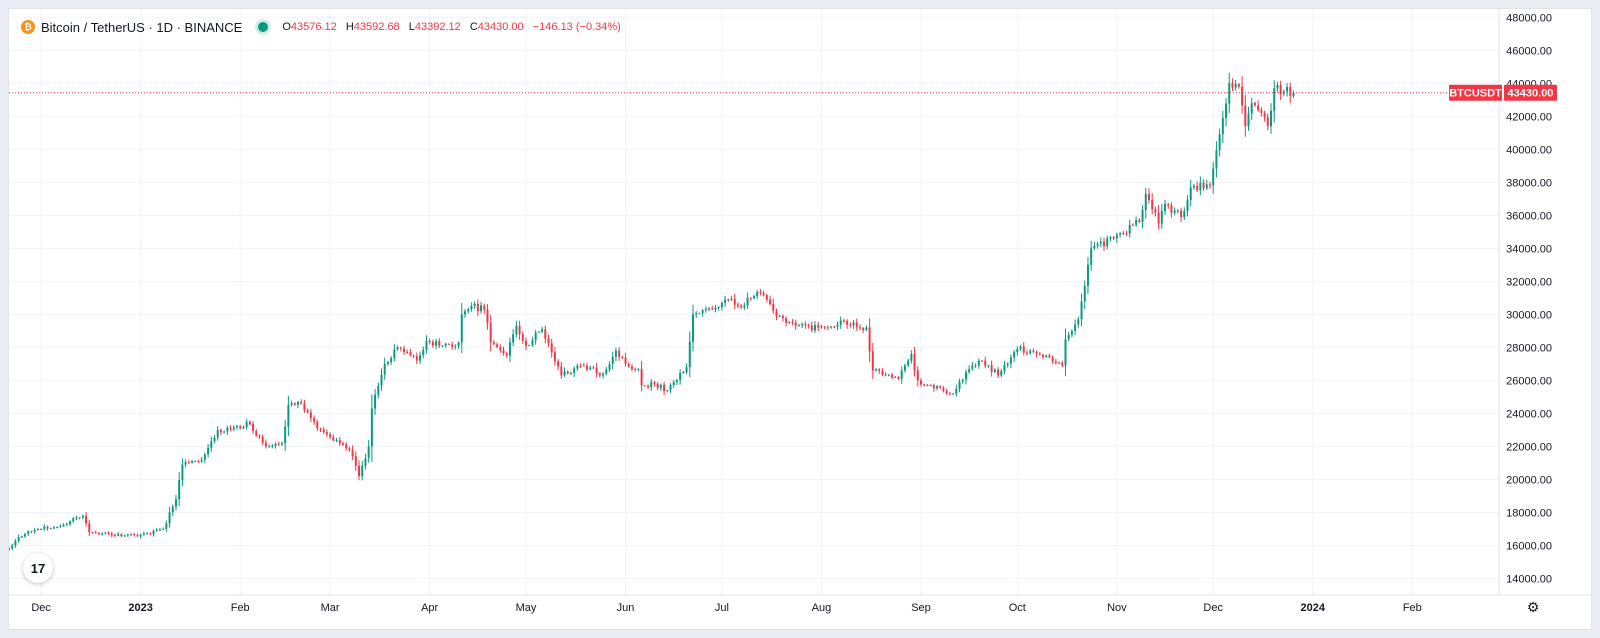 This screenshot has height=638, width=1600. Describe the element at coordinates (38, 568) in the screenshot. I see `tradingview-logo-icon: 17` at that location.